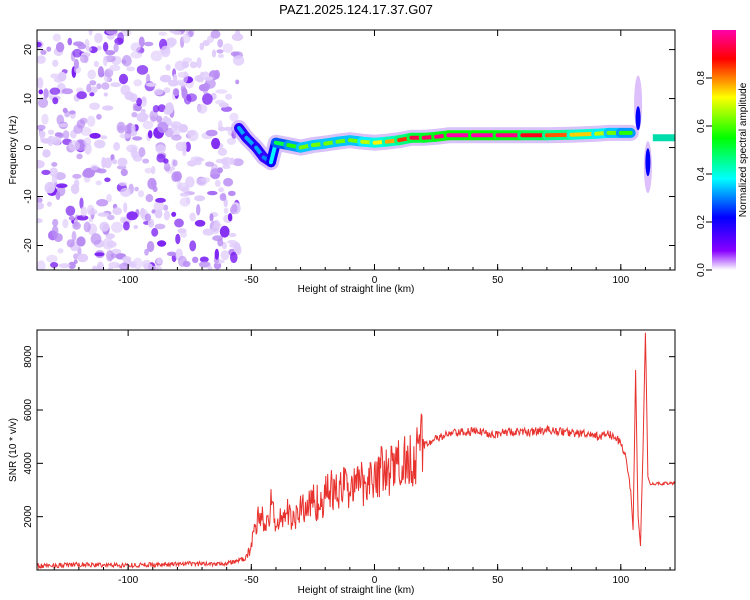 The width and height of the screenshot is (750, 600). Describe the element at coordinates (701, 126) in the screenshot. I see `colorbar-tick-label: 0.6` at that location.